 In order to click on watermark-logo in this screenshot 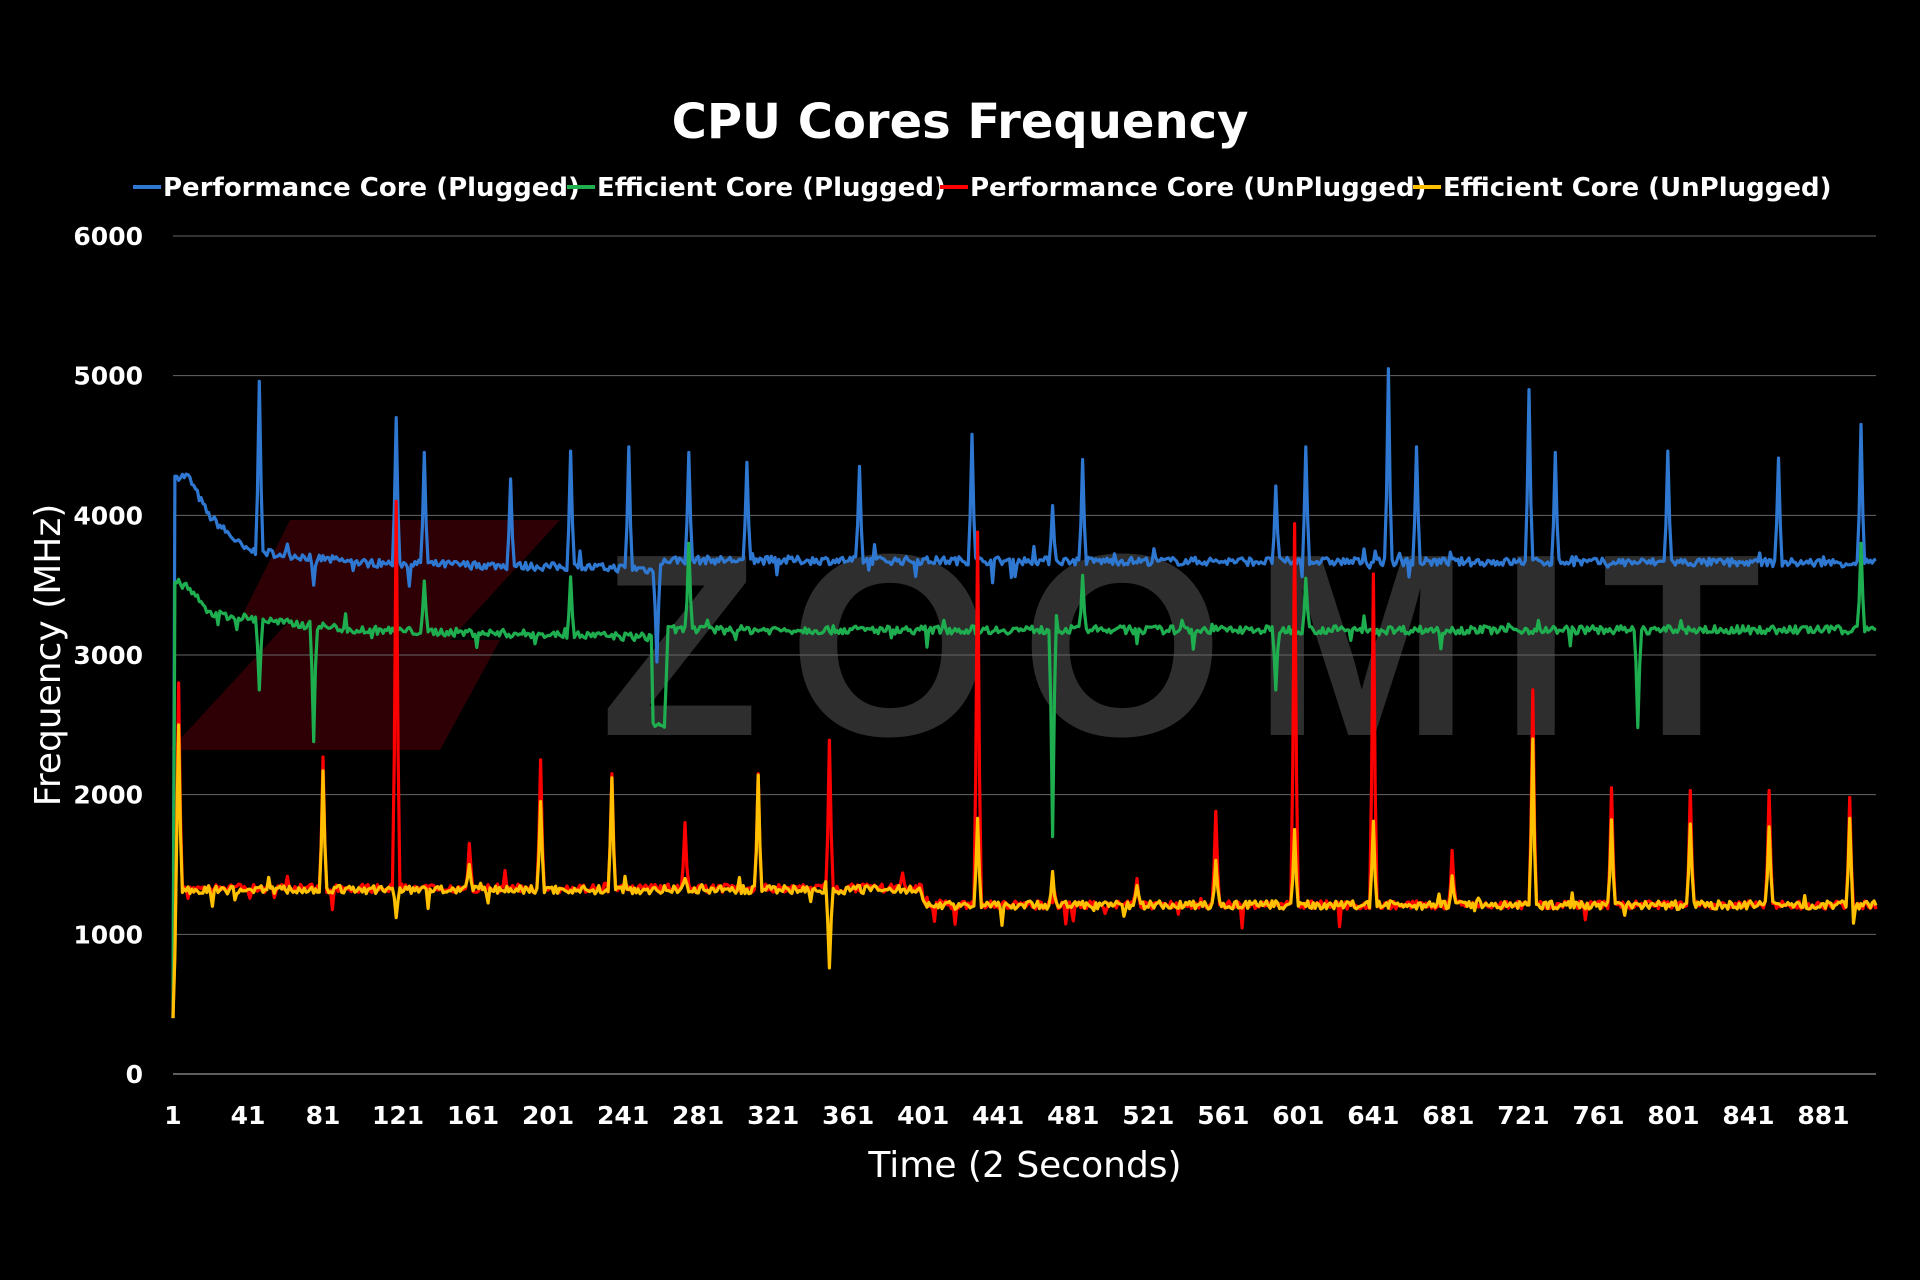, I will do `click(365, 635)`.